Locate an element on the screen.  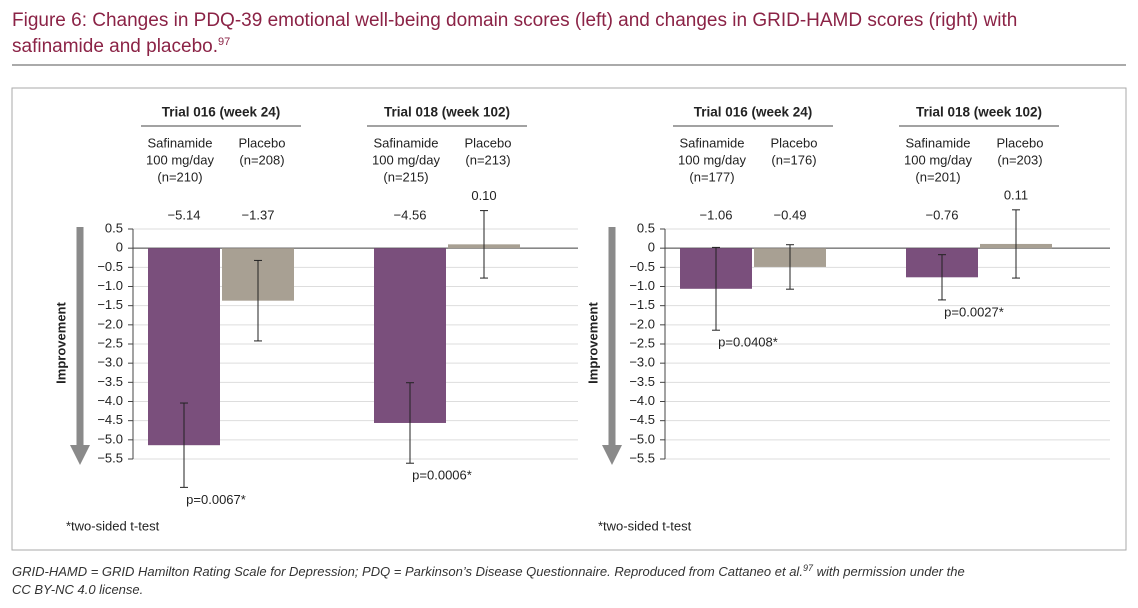
bar-label: (n=201) is located at coordinates (937, 176).